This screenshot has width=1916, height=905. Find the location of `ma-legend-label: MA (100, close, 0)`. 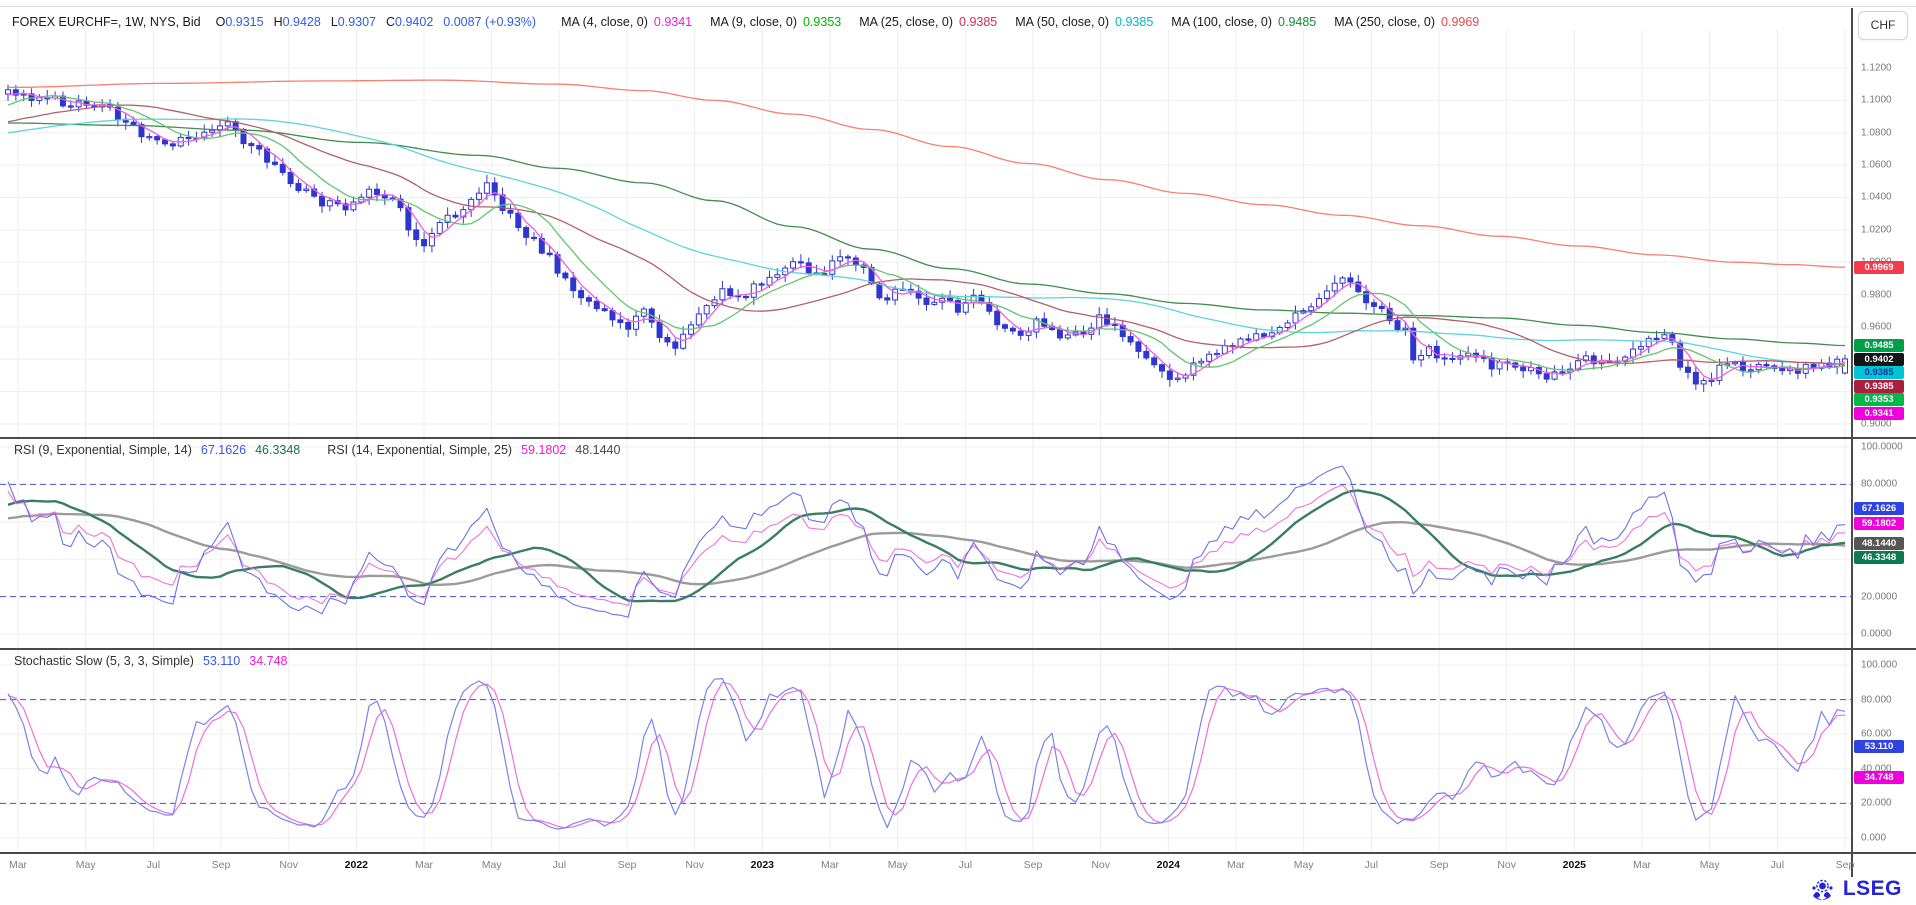

ma-legend-label: MA (100, close, 0) is located at coordinates (1222, 22).